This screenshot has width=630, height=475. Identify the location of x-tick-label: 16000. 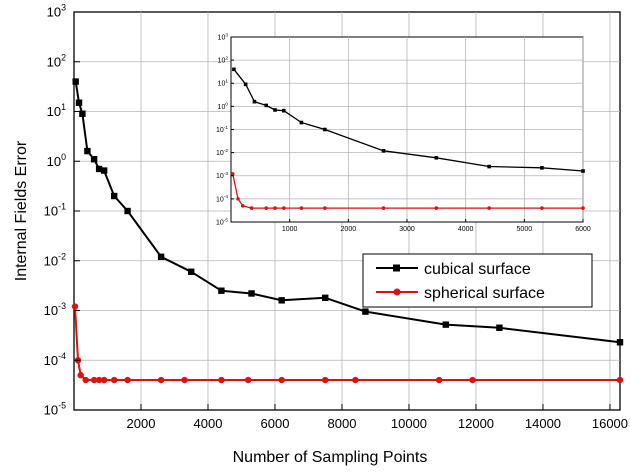
(610, 423).